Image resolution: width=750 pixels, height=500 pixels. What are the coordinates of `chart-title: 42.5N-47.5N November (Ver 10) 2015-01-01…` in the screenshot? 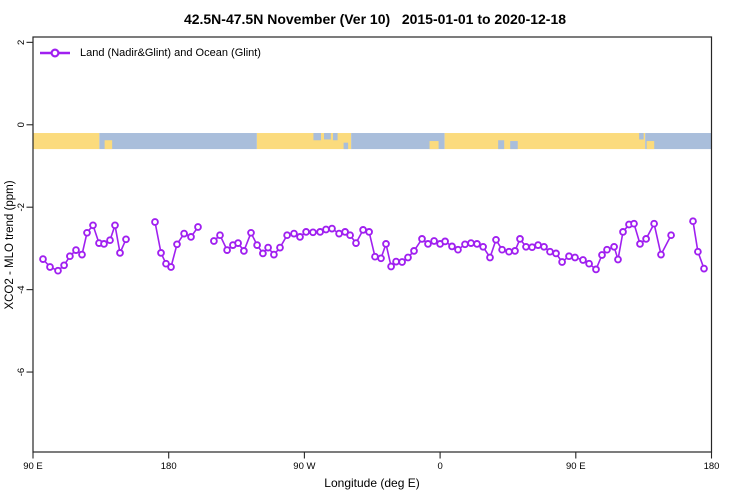 It's located at (375, 19).